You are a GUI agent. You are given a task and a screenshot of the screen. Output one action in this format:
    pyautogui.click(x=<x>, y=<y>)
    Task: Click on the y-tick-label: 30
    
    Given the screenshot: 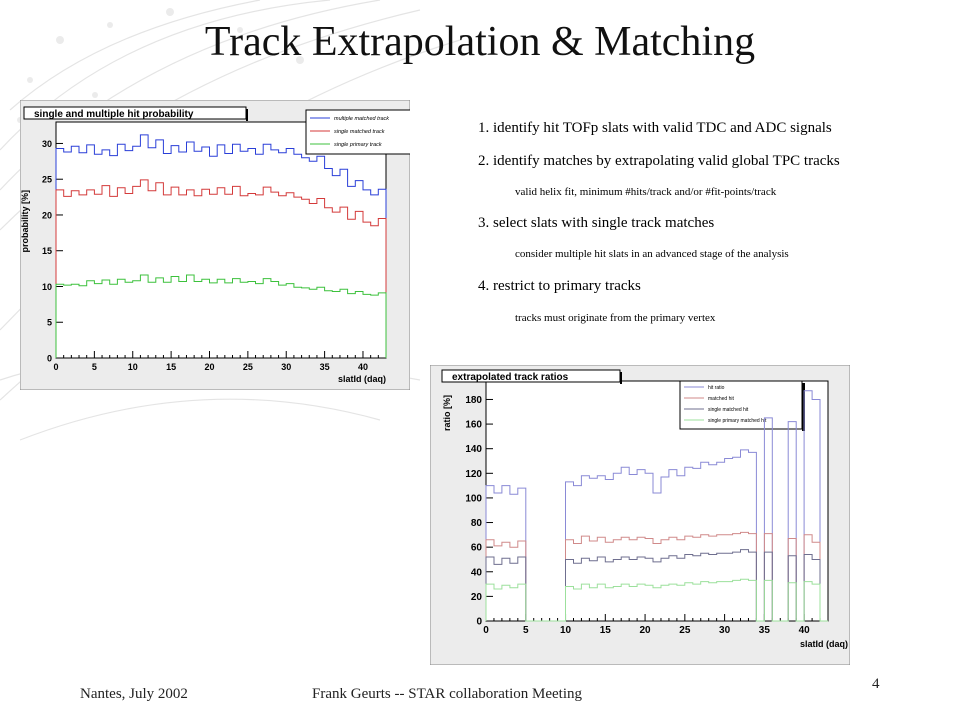 What is the action you would take?
    pyautogui.click(x=47, y=144)
    